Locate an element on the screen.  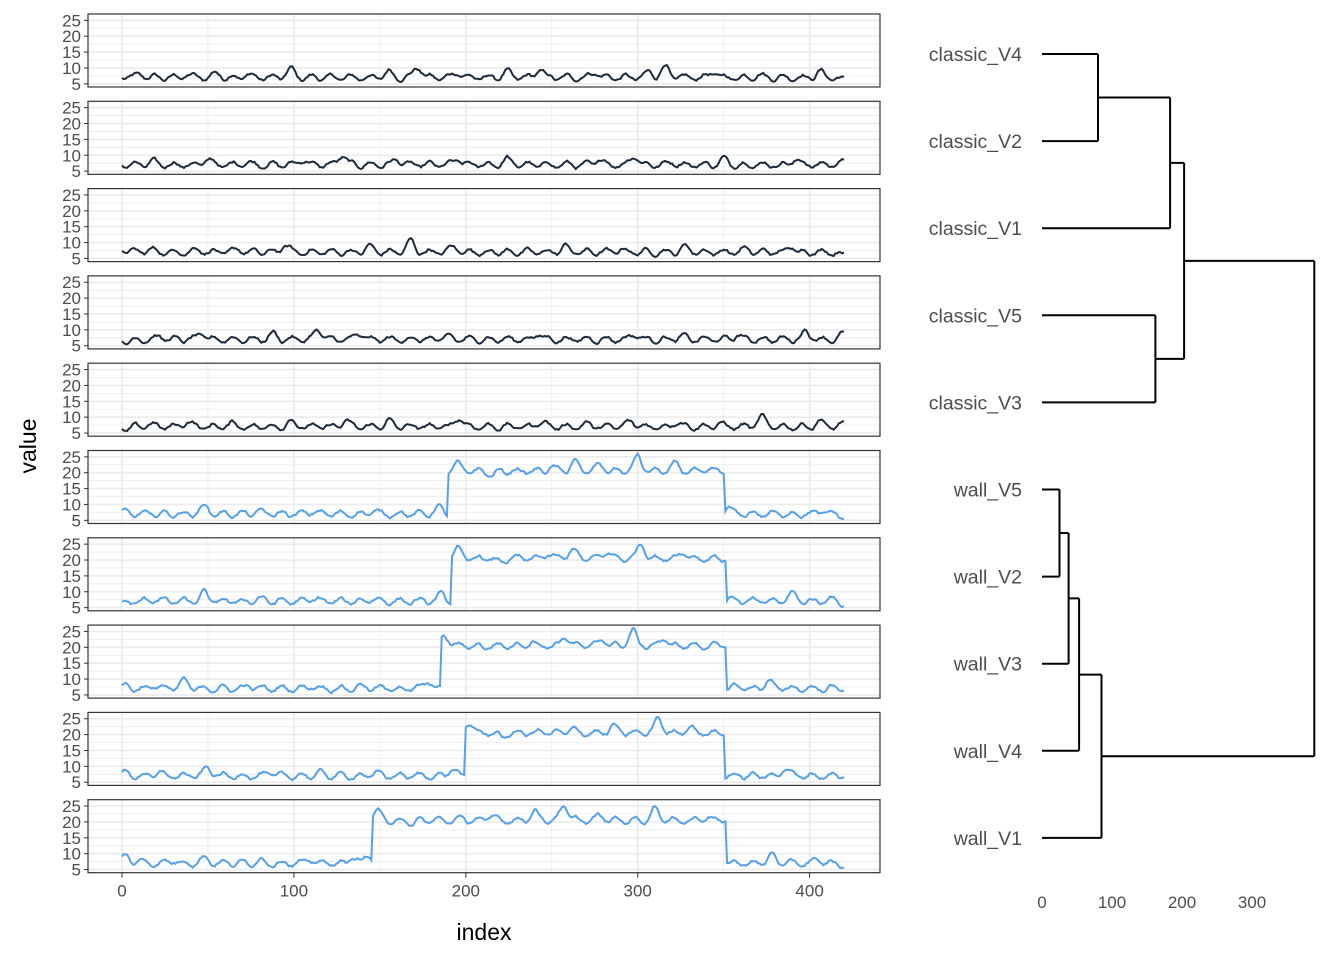
leaf-label-classic_V3: classic_V3 is located at coordinates (975, 403).